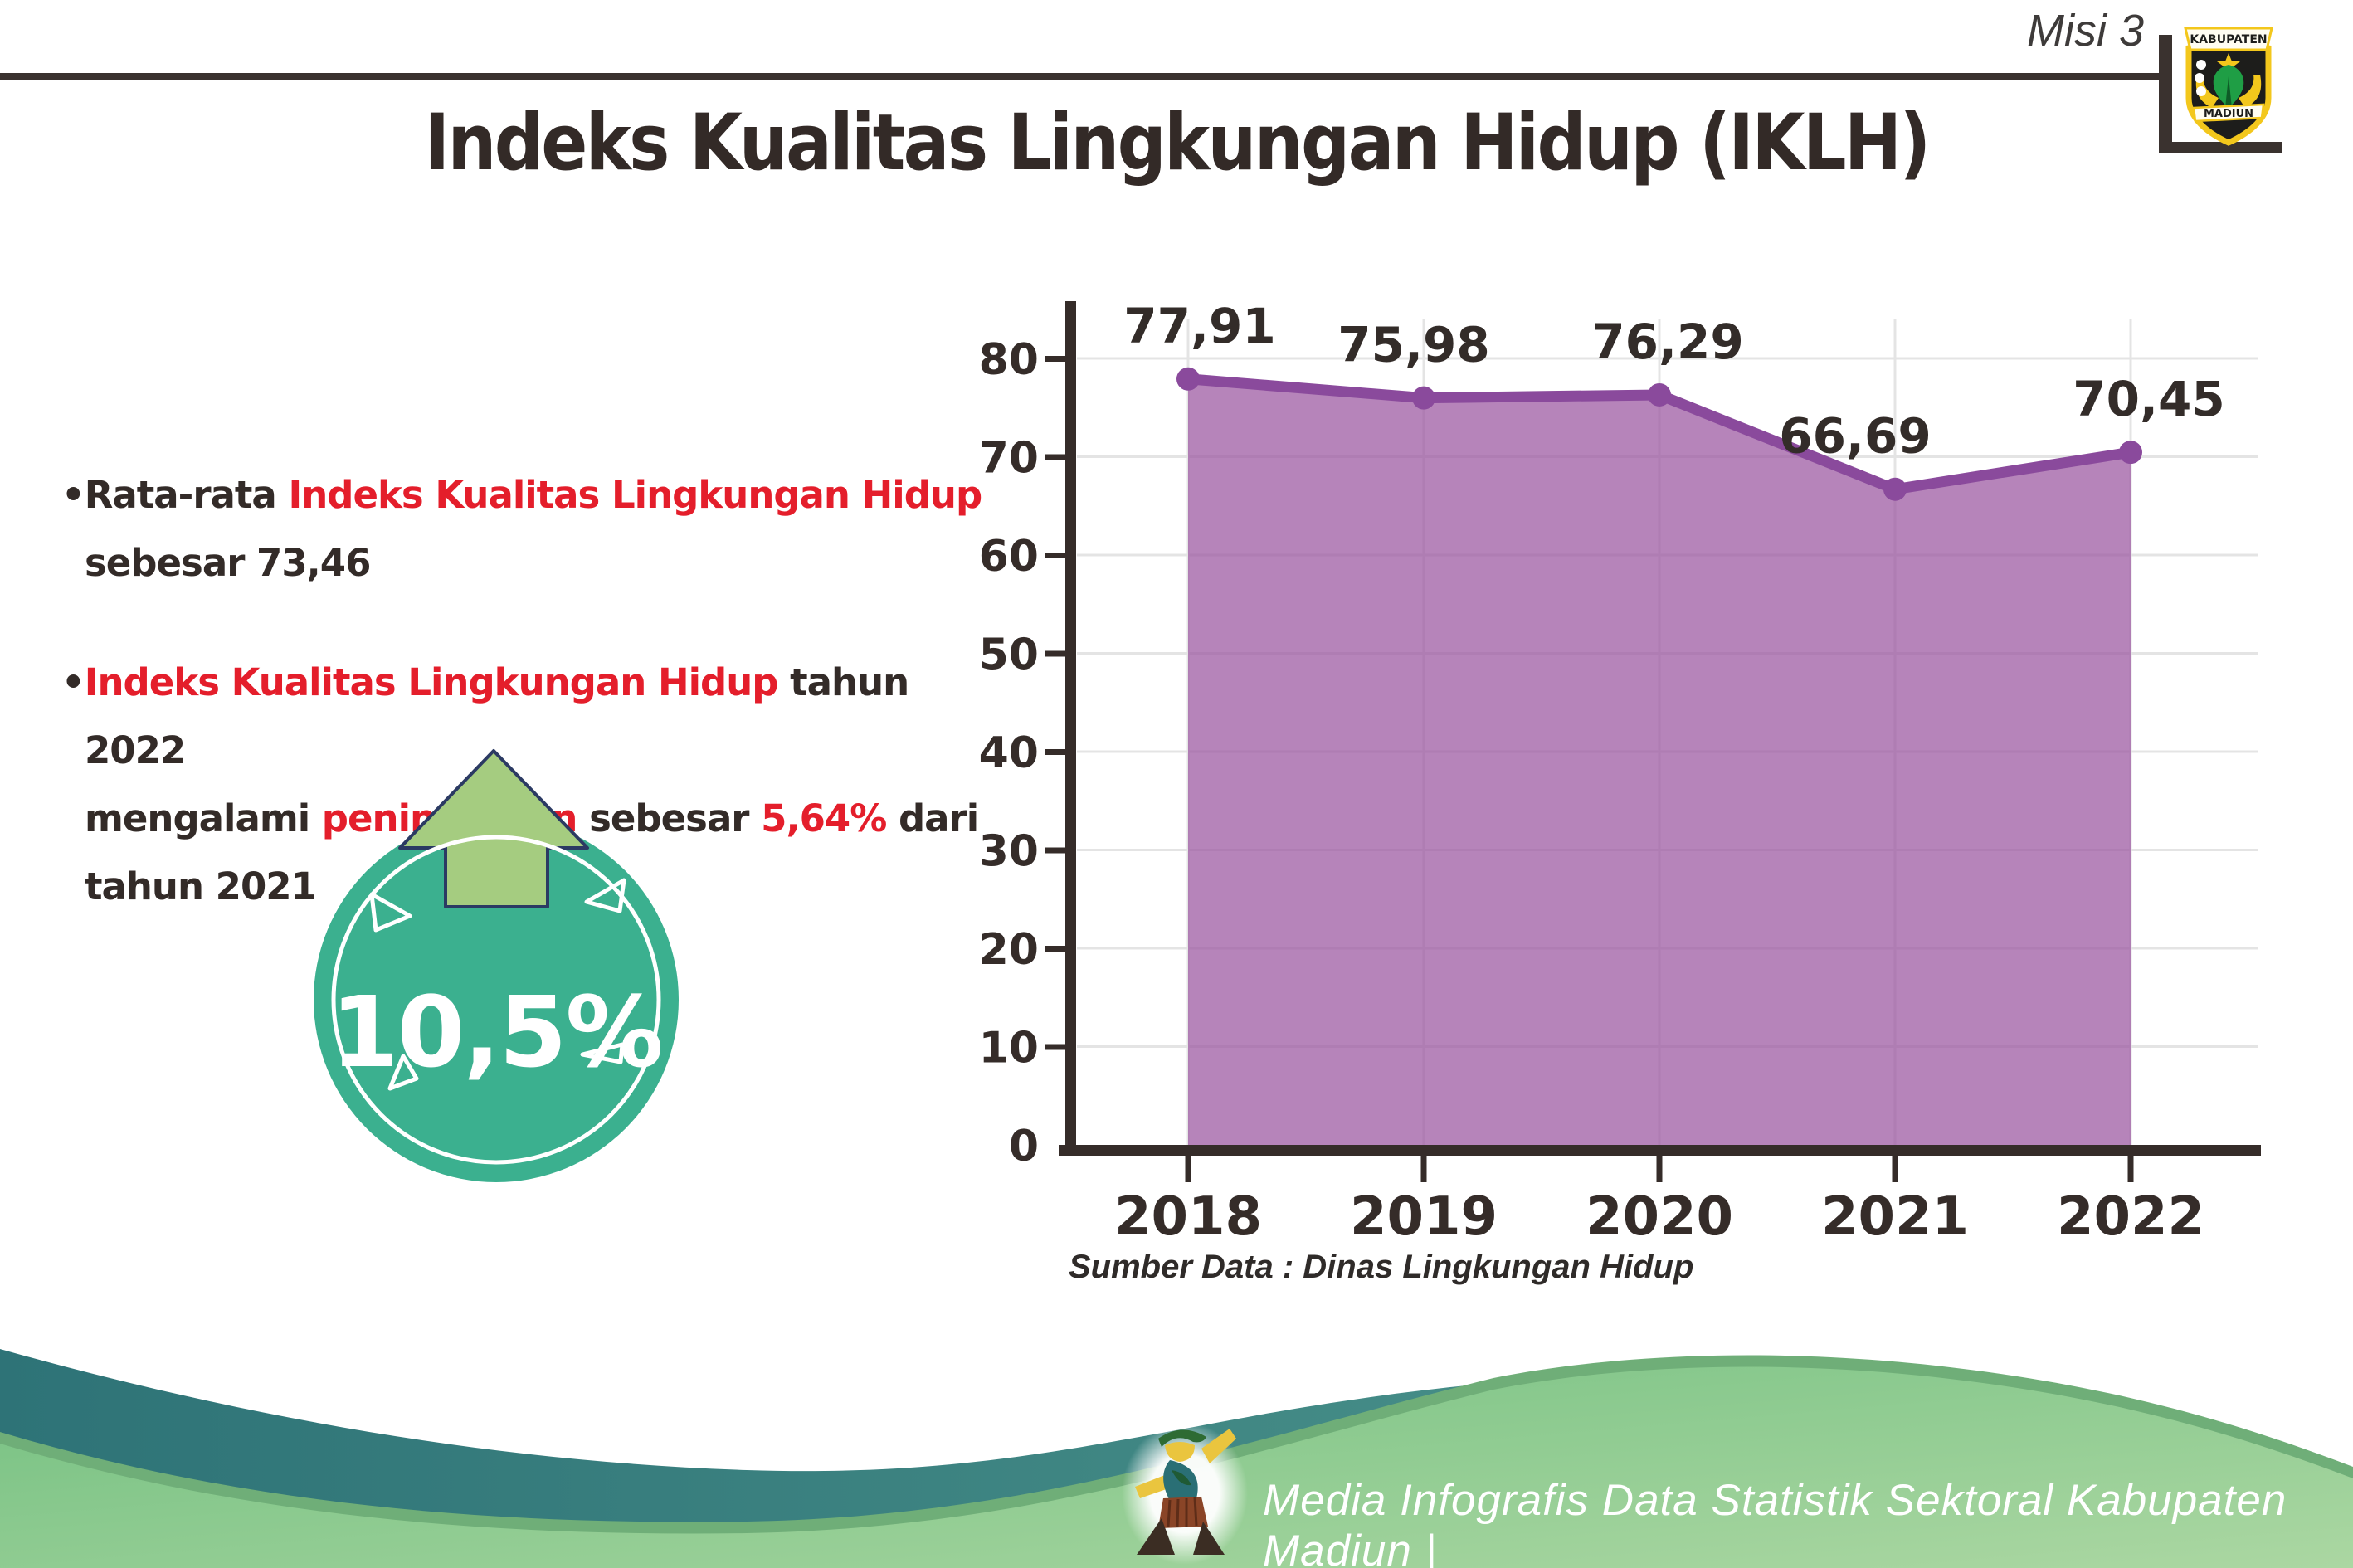  What do you see at coordinates (1177, 143) in the screenshot?
I see `page-title: Indeks Kualitas Lingkungan Hidup (IKLH)` at bounding box center [1177, 143].